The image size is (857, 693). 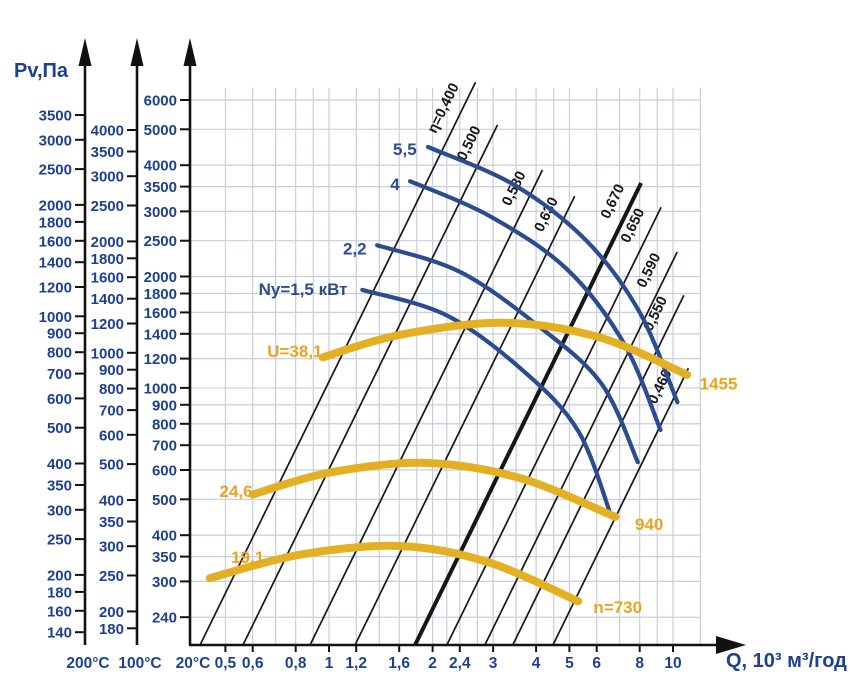 I want to click on efficiency-line-0.59, so click(x=581, y=448).